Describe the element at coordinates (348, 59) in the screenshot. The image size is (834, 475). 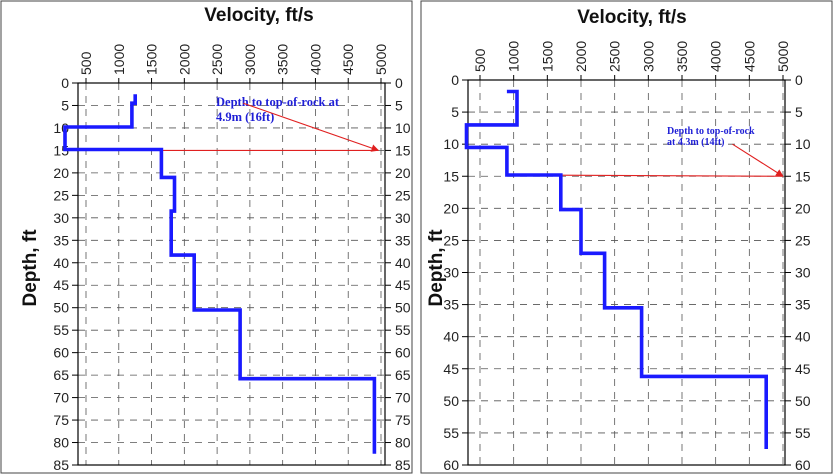
I see `x-tick-label: 4500` at that location.